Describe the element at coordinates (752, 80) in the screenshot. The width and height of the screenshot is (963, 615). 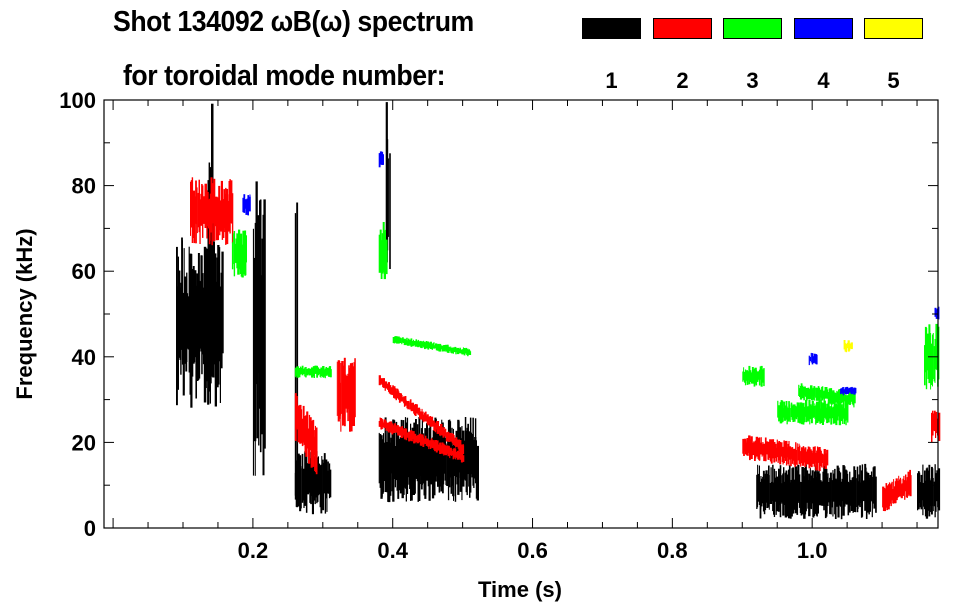
I see `legend-label-mode-3: 3` at that location.